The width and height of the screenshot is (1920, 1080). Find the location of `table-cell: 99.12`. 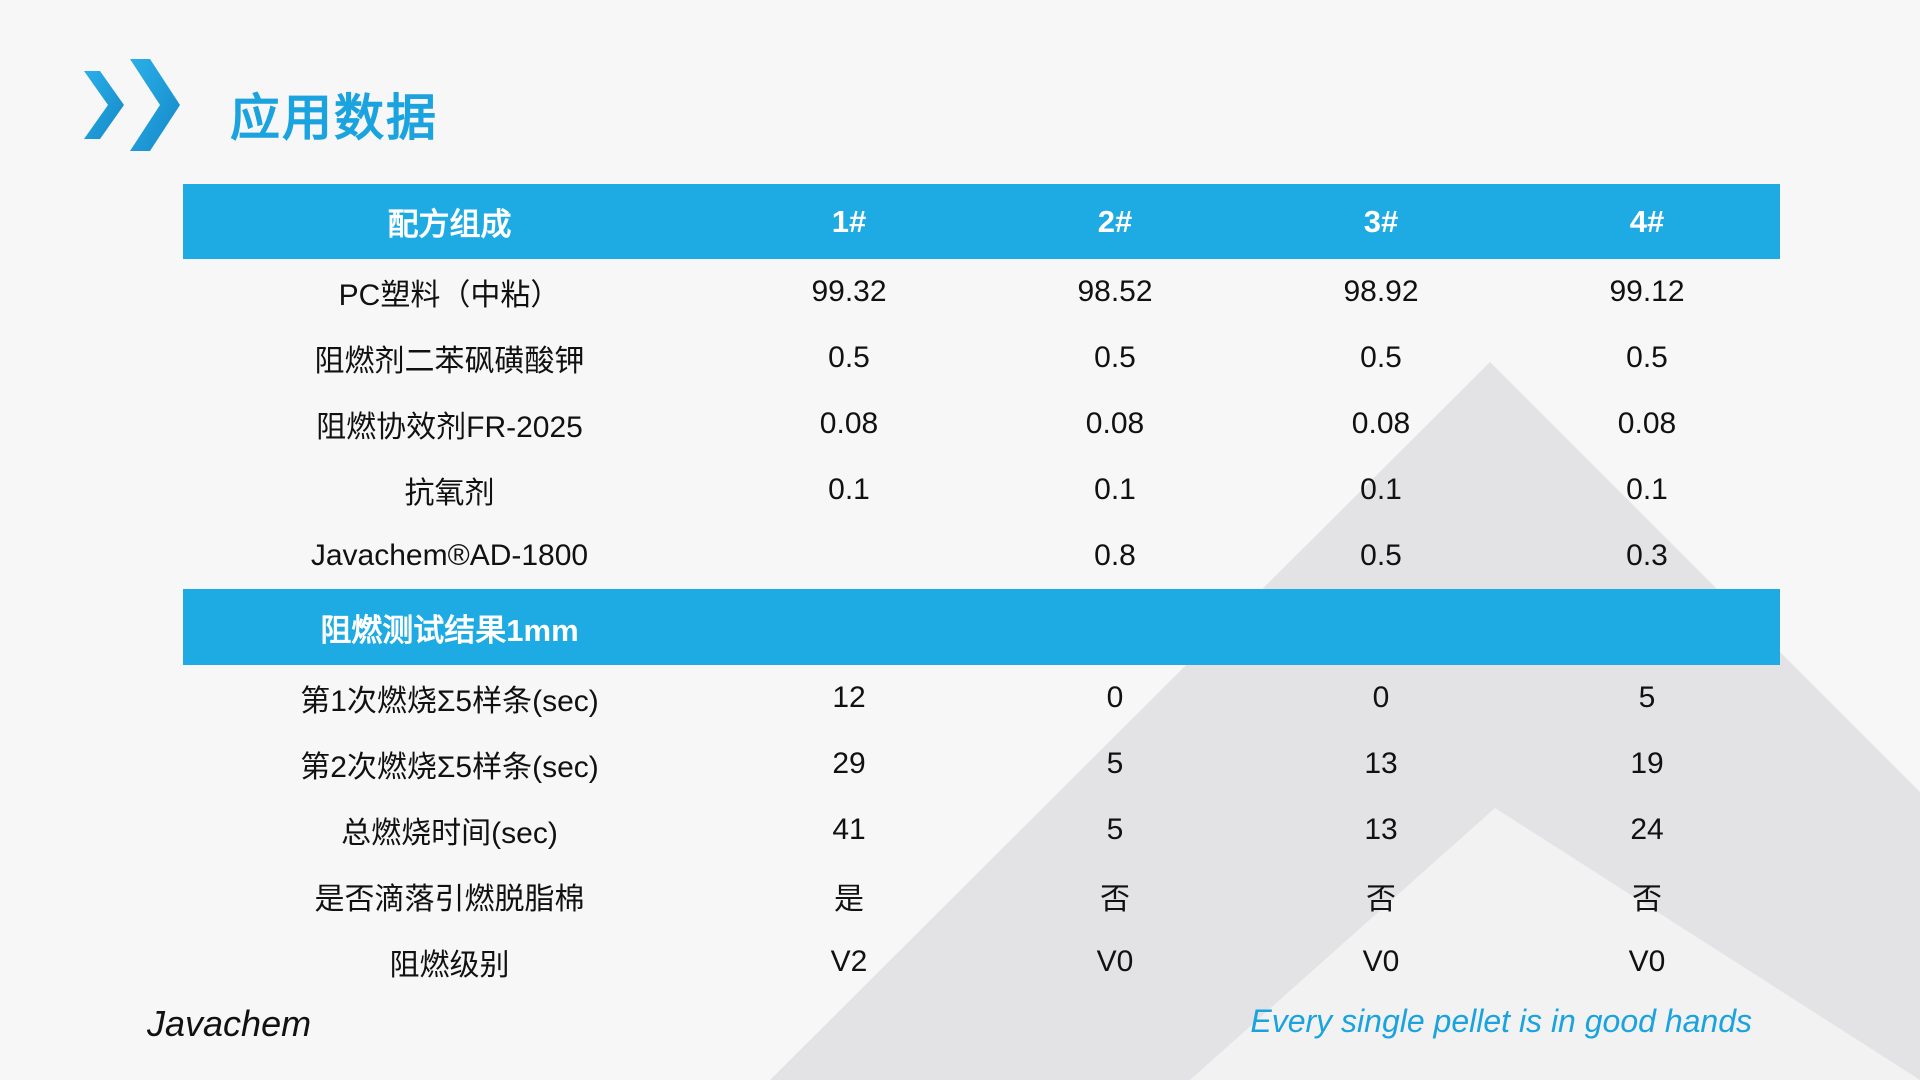

table-cell: 99.12 is located at coordinates (1647, 291).